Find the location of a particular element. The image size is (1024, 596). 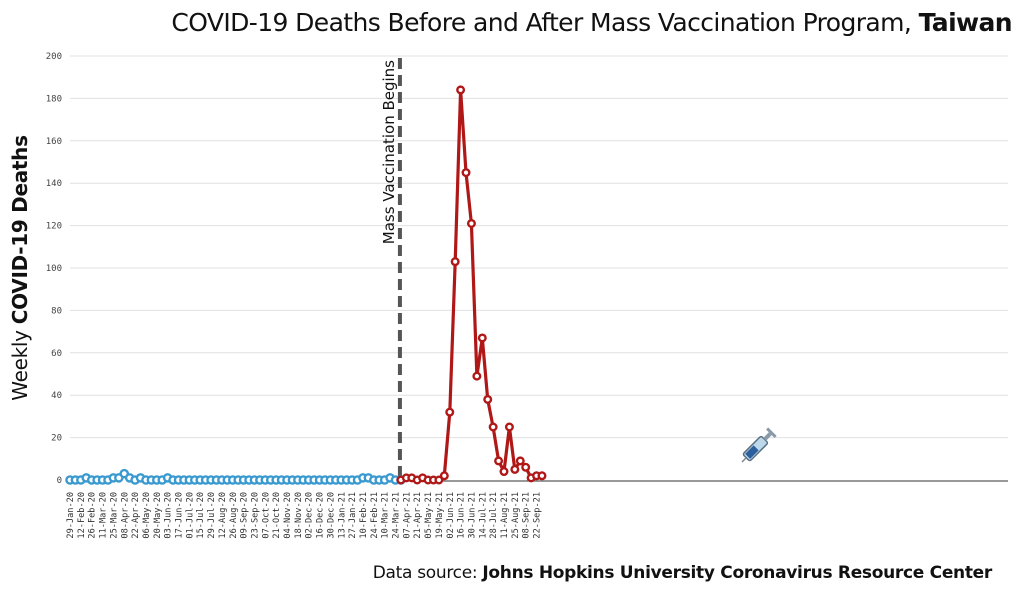

x-tick-label: 11-Aug-21 is located at coordinates (505, 515).